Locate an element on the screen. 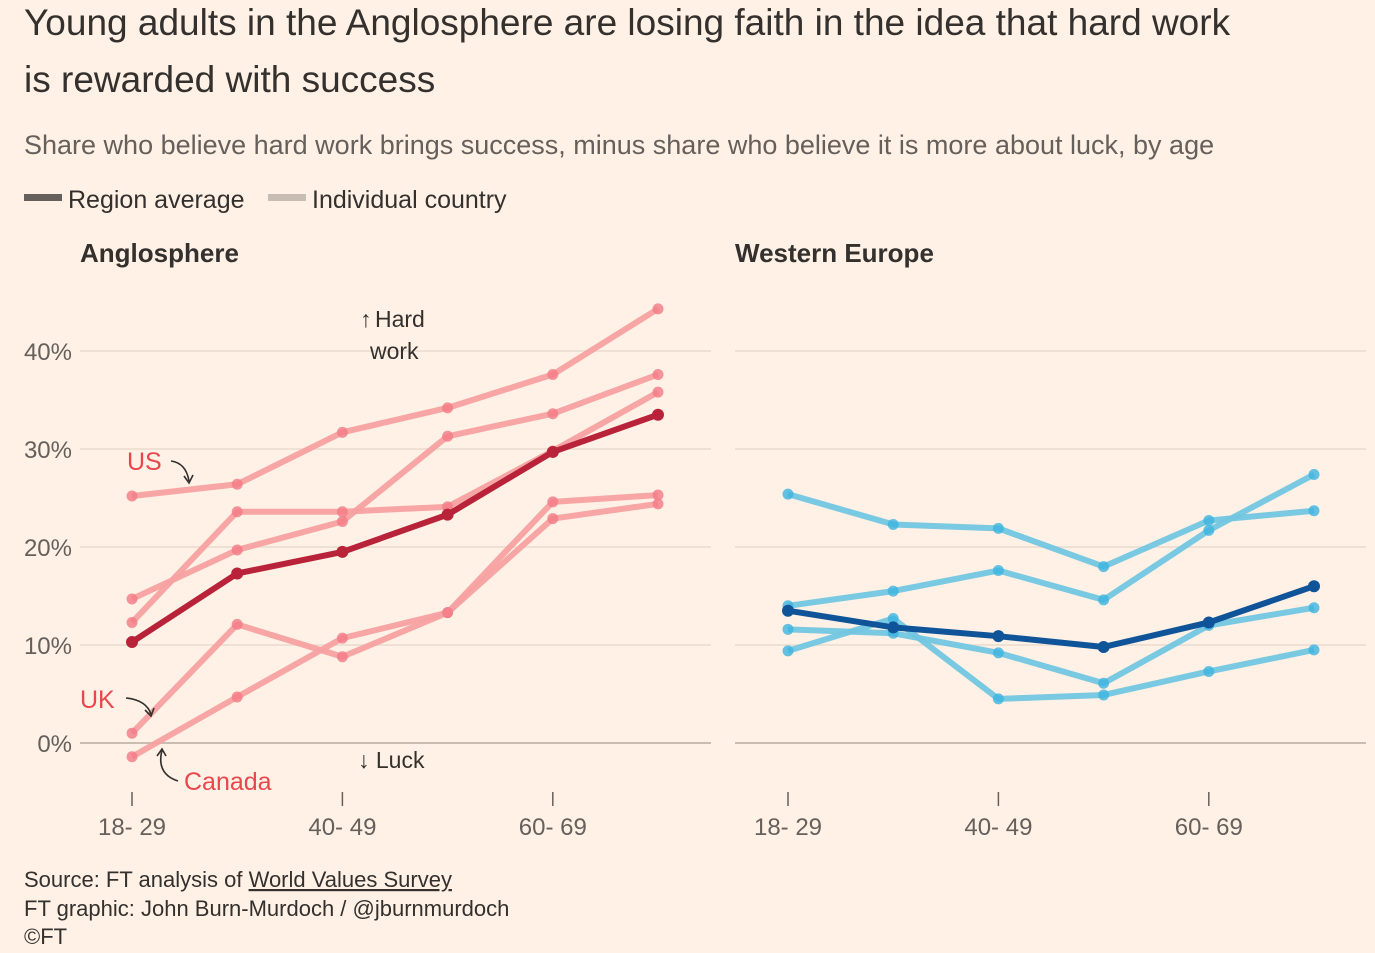 The image size is (1375, 953). panel-title-western-europe: Western Europe is located at coordinates (834, 253).